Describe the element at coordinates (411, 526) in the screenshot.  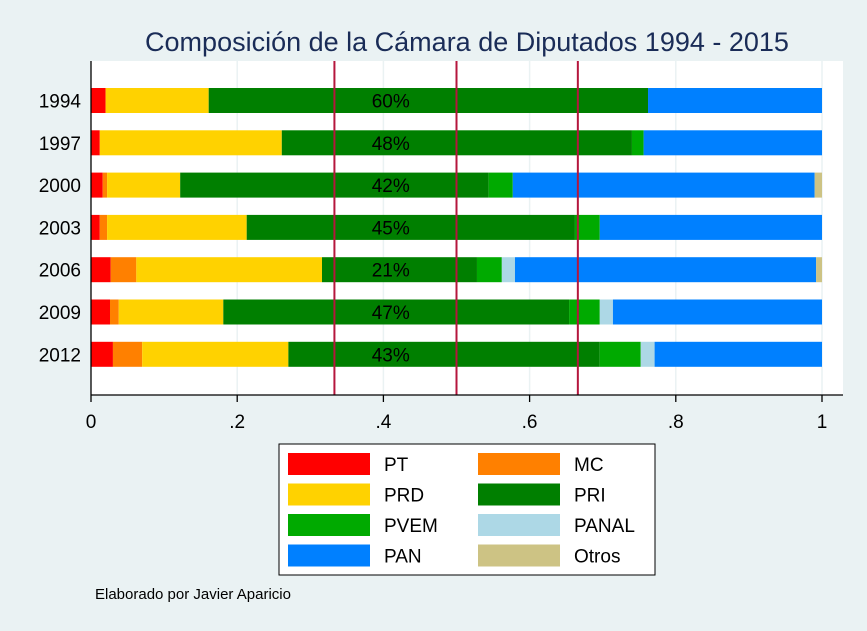
I see `legend-label-pvem: PVEM` at that location.